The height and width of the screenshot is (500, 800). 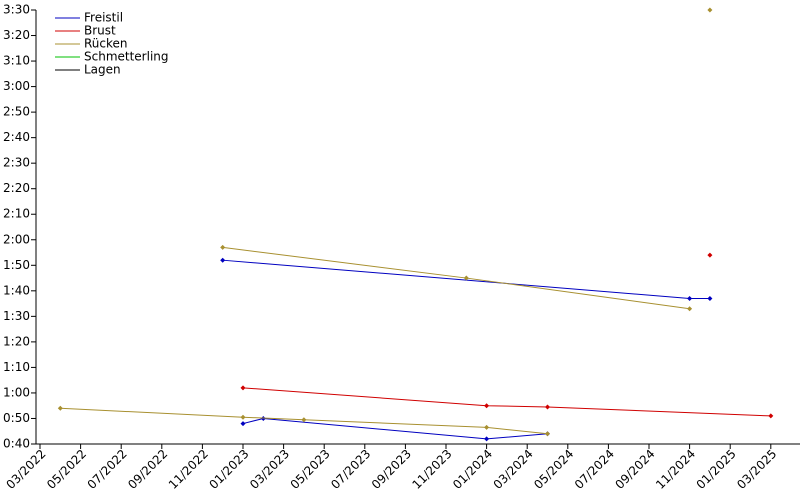 I want to click on y-tick-label: 1:20, so click(x=16, y=341).